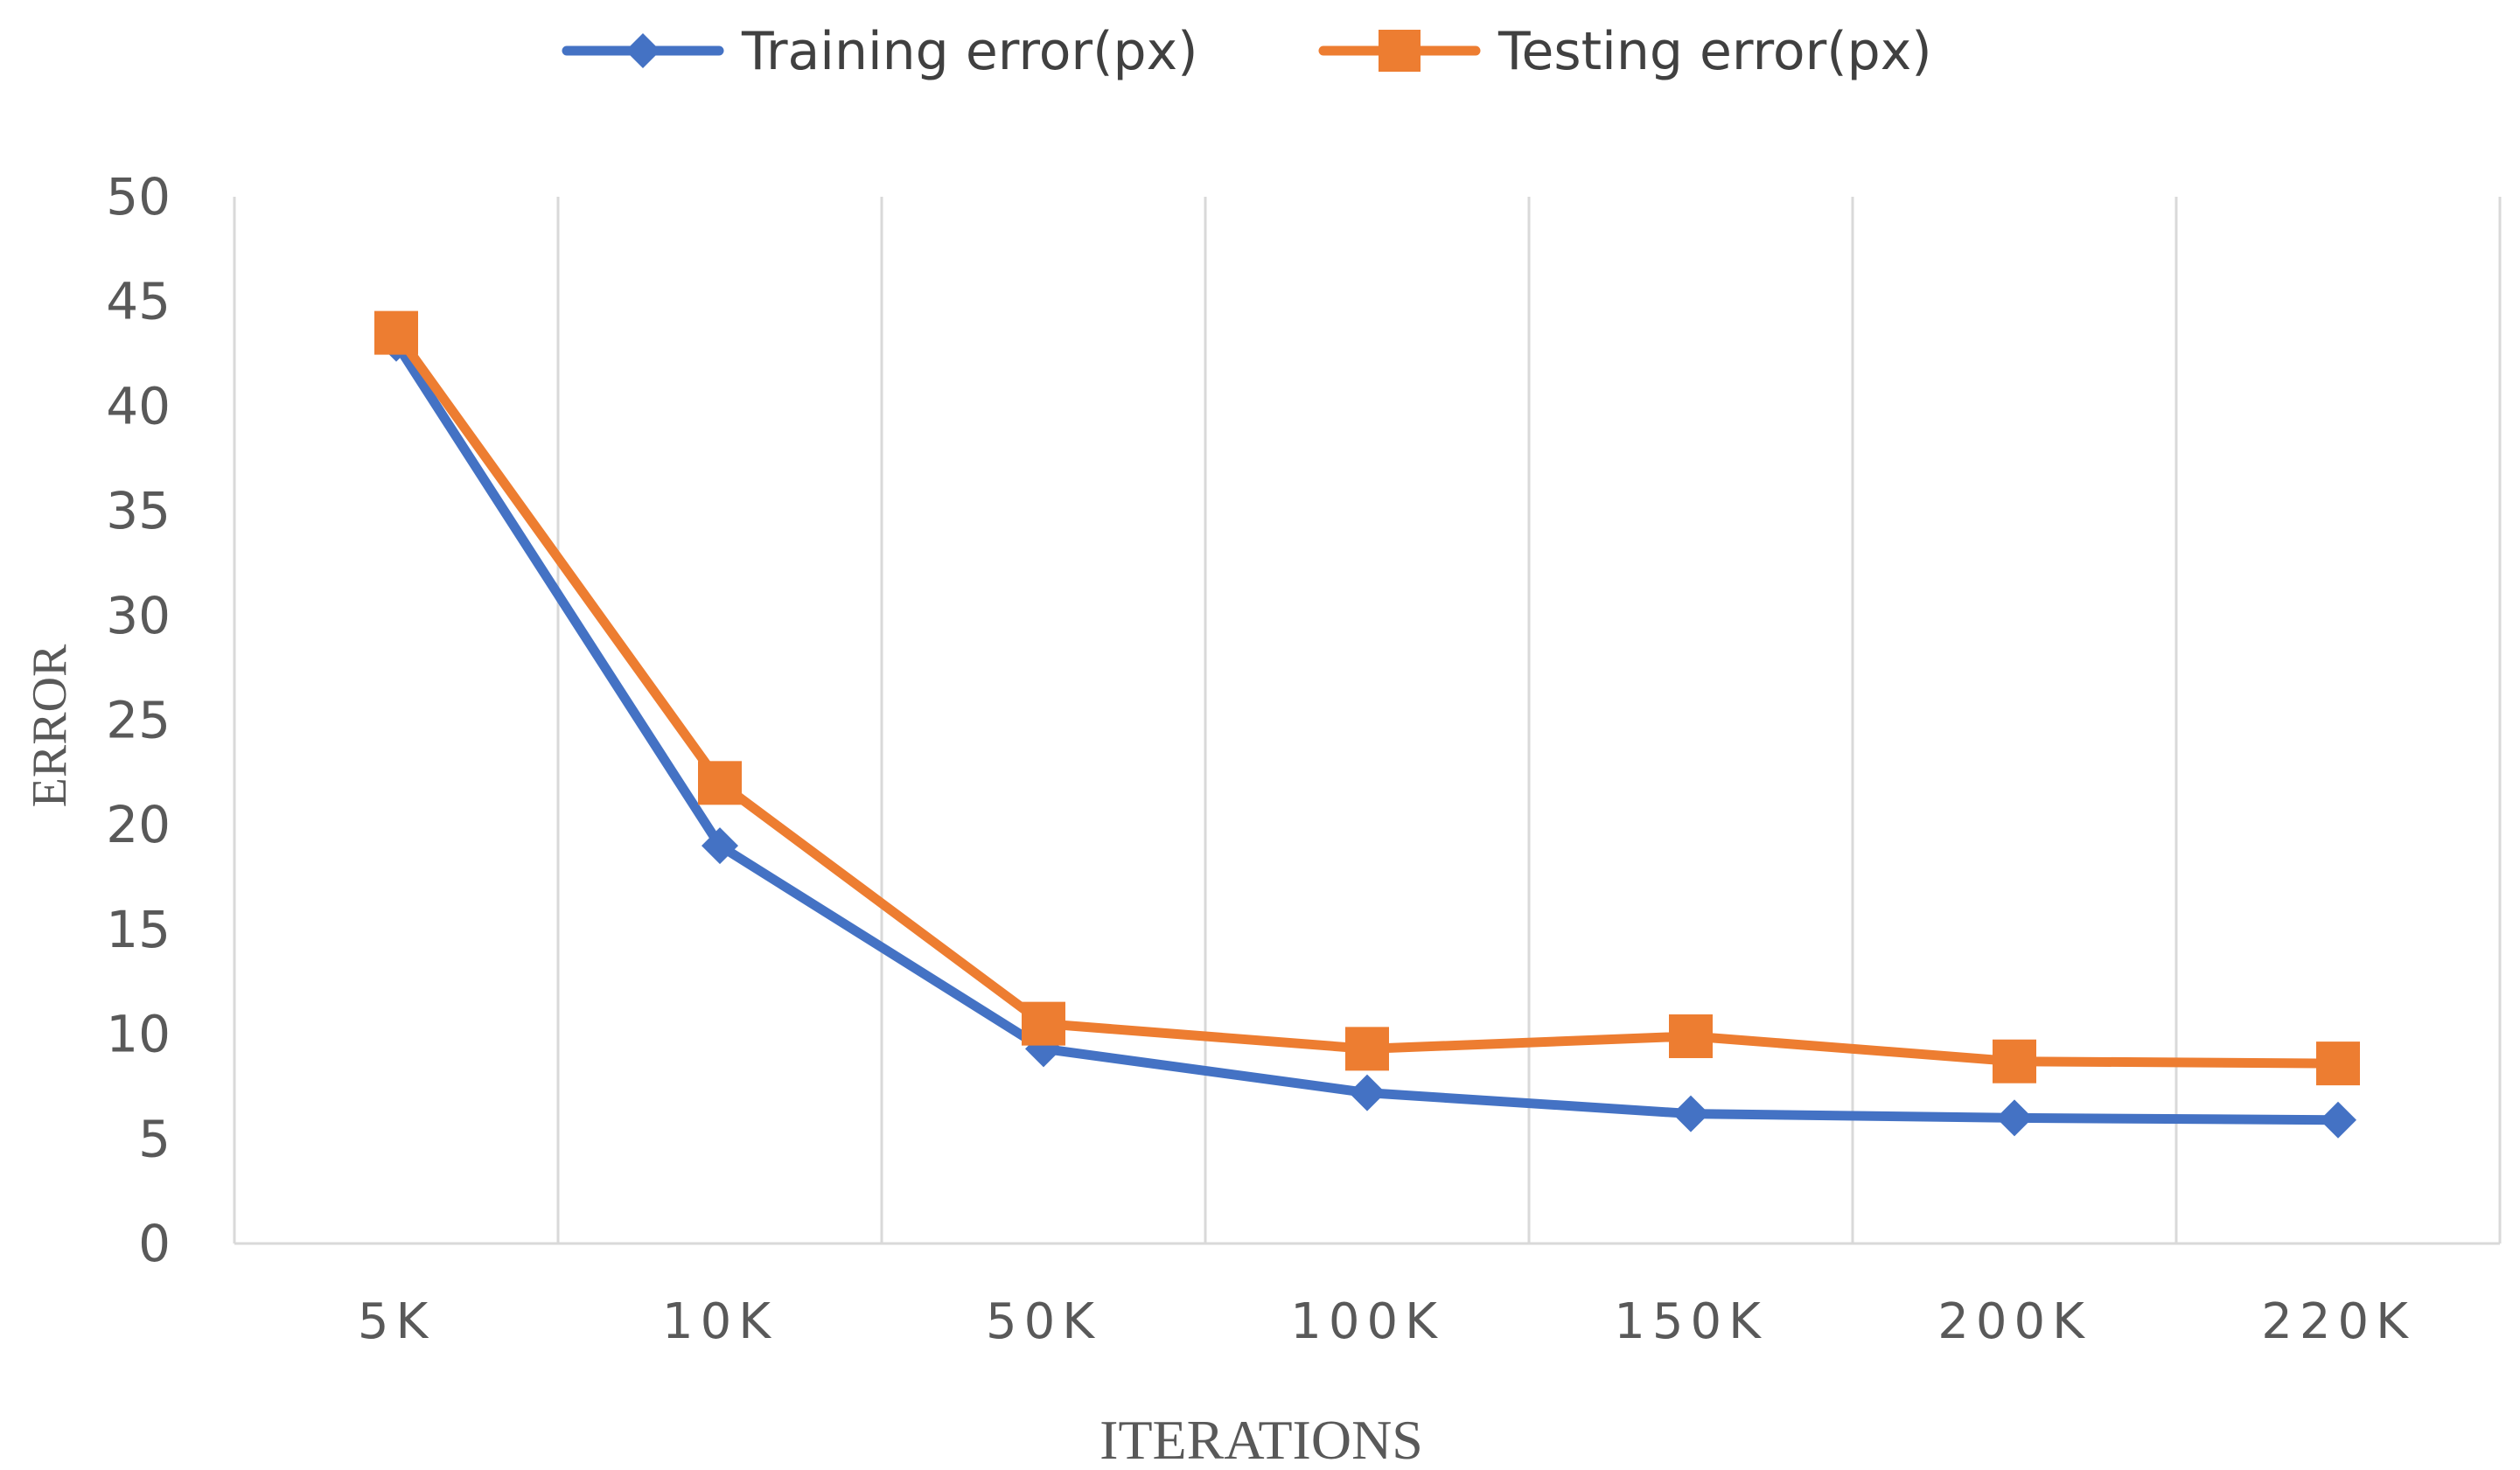 This screenshot has width=2520, height=1470. Describe the element at coordinates (2338, 1322) in the screenshot. I see `x-tick-label: 220K` at that location.